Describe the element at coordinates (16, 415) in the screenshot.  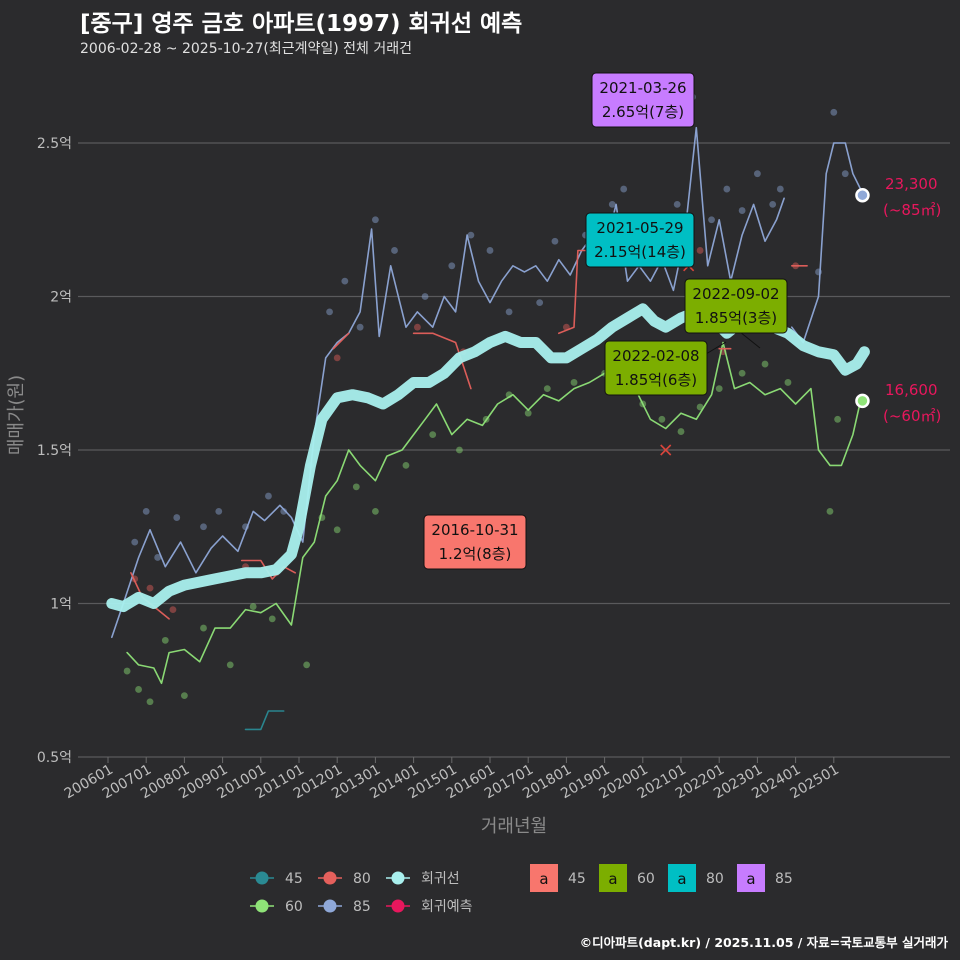
I see `y-axis-title: 매매가(원)` at that location.